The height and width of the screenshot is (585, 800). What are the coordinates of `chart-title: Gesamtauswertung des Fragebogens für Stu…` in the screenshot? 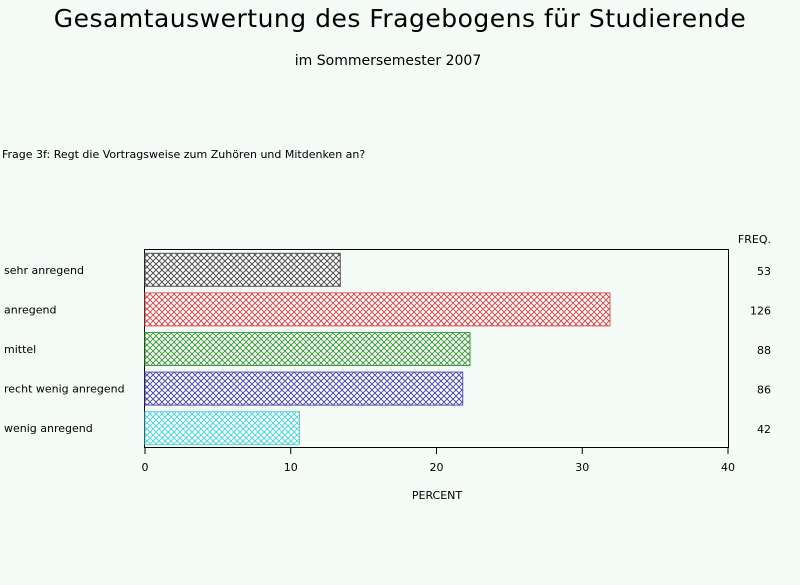 It's located at (400, 18).